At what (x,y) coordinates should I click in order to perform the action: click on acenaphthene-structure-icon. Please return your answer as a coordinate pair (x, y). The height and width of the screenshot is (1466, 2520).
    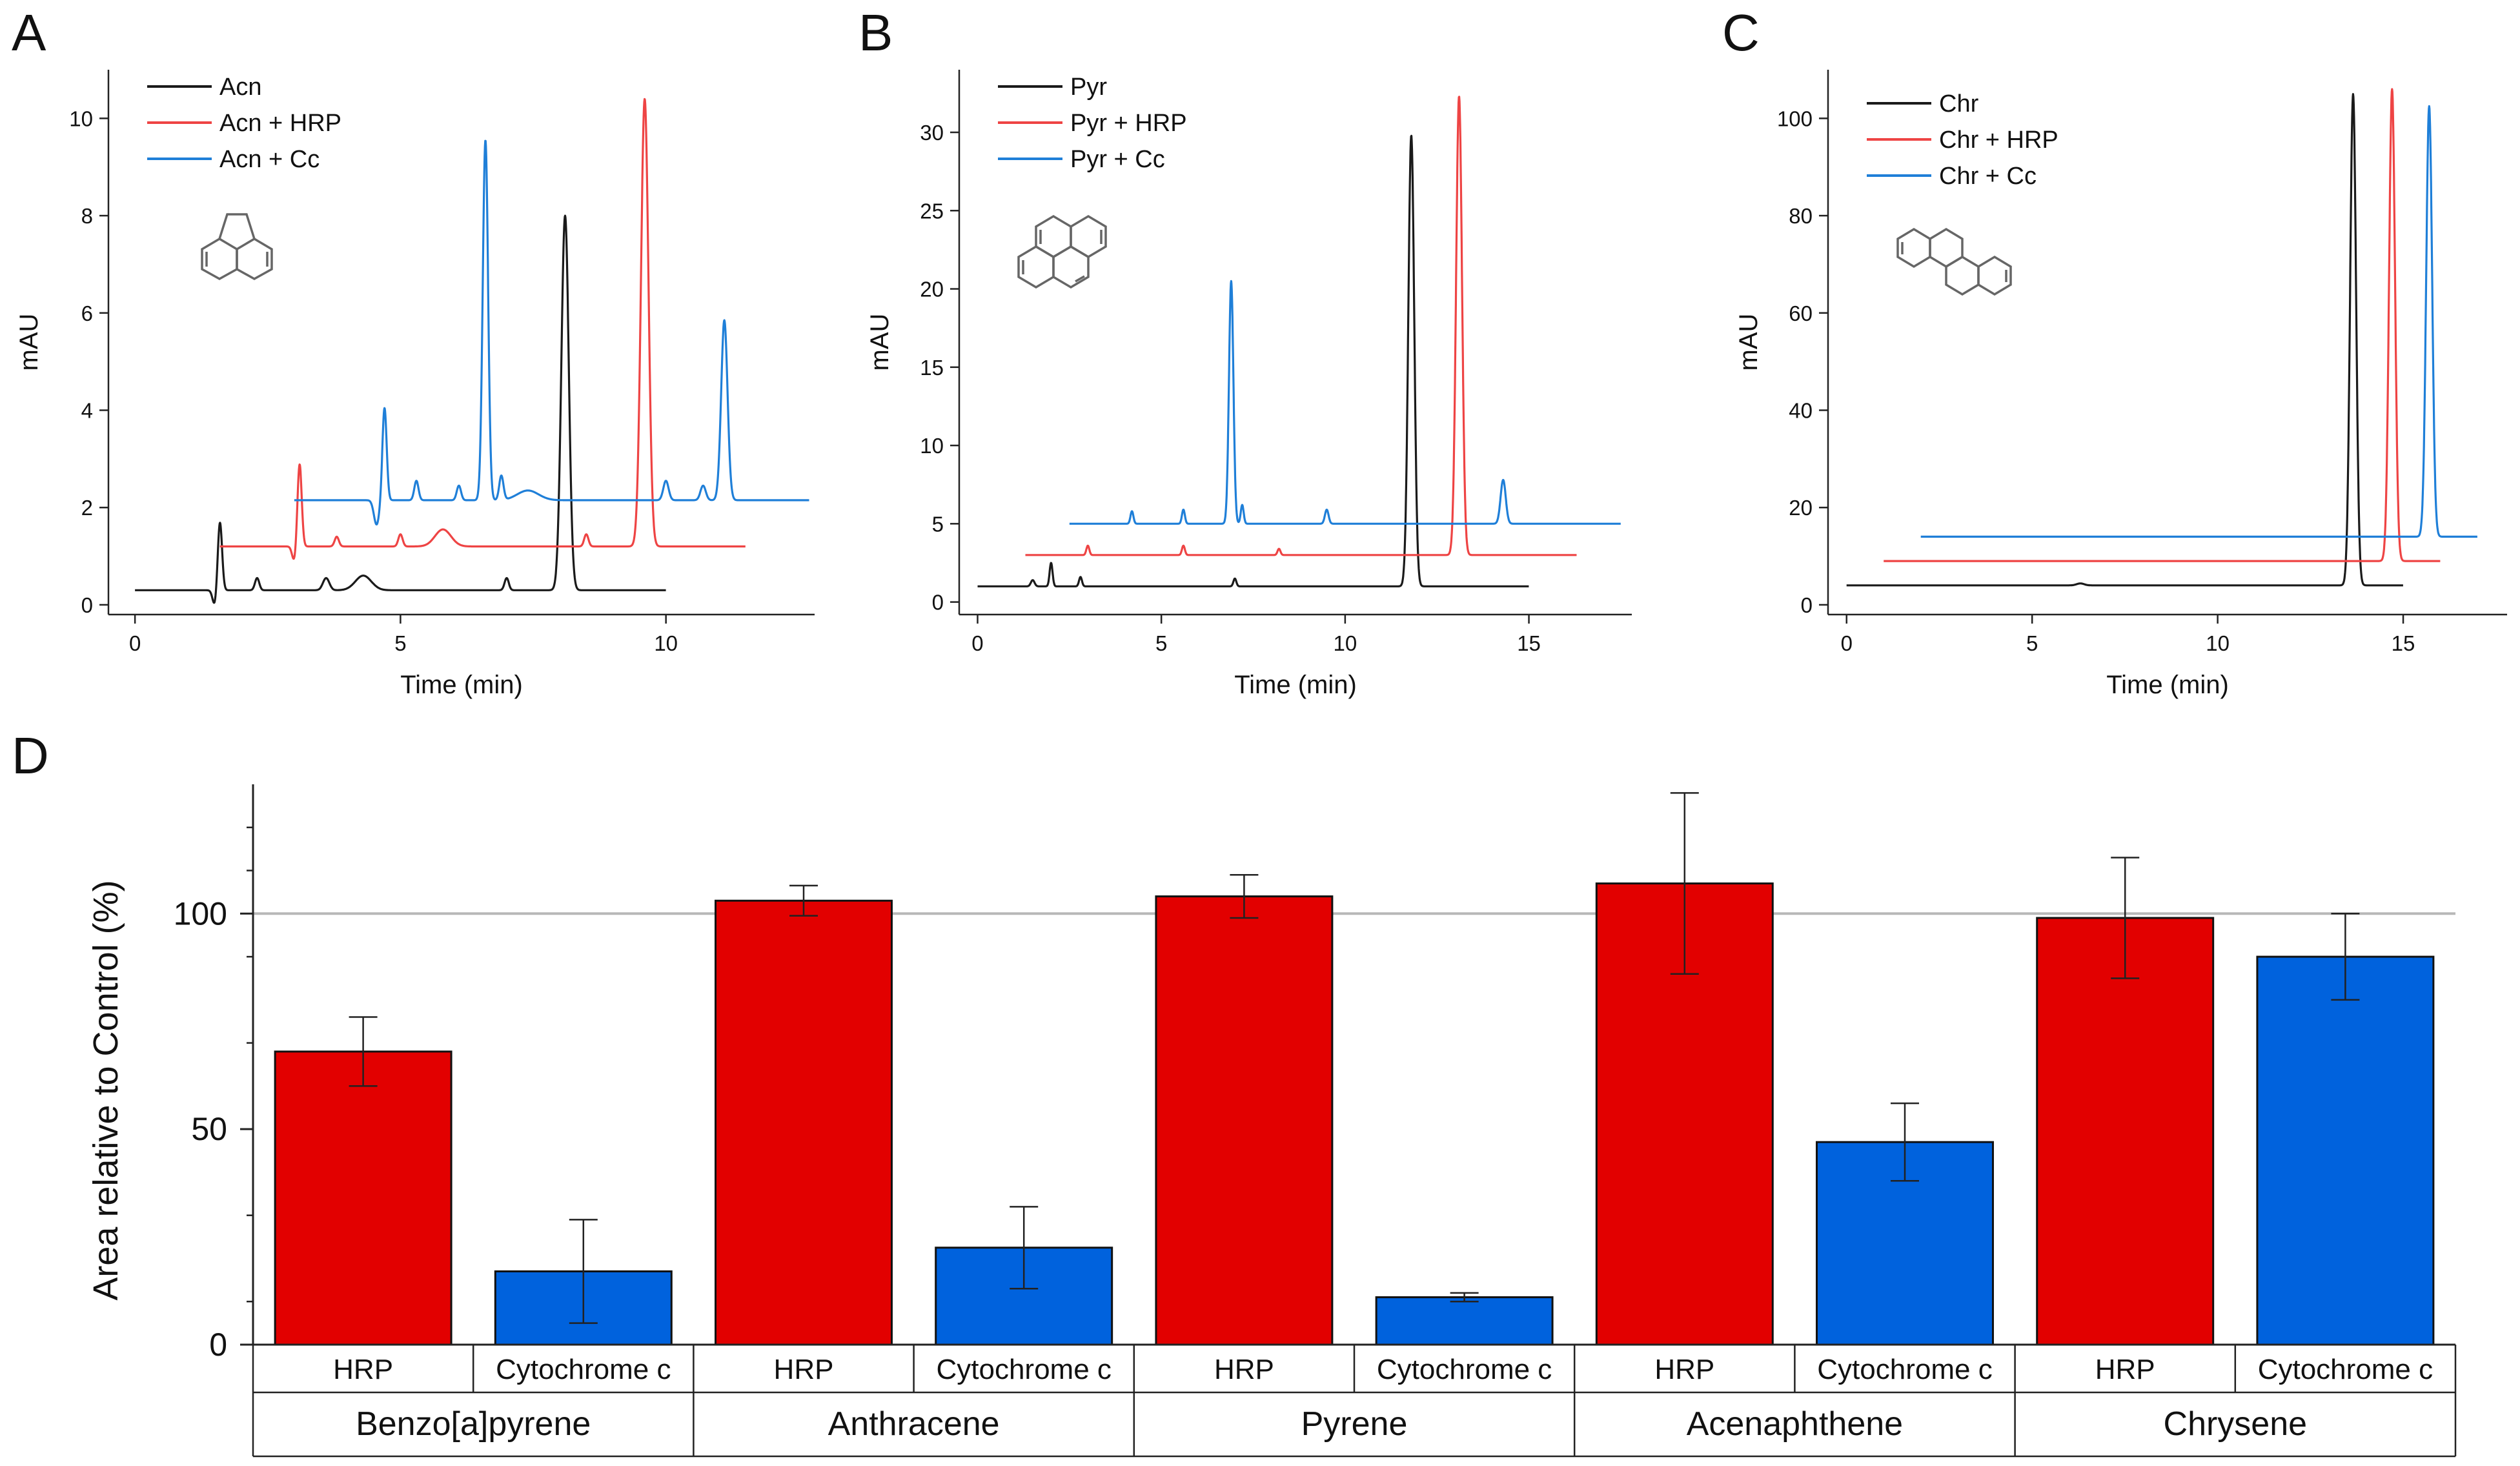
    Looking at the image, I should click on (237, 247).